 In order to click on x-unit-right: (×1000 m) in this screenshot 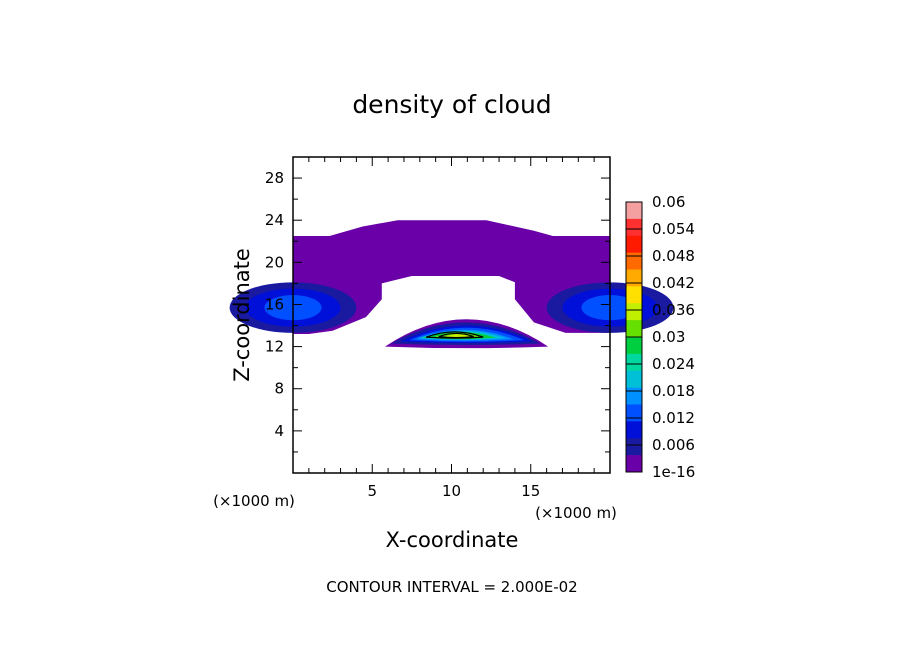, I will do `click(576, 513)`.